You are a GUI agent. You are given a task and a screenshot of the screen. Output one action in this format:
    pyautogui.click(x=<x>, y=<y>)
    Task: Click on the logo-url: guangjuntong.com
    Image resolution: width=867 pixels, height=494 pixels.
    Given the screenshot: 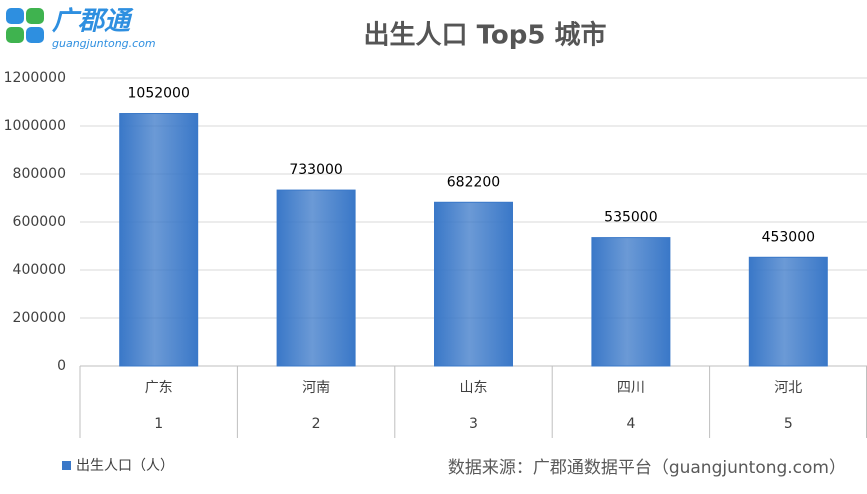 What is the action you would take?
    pyautogui.click(x=104, y=43)
    